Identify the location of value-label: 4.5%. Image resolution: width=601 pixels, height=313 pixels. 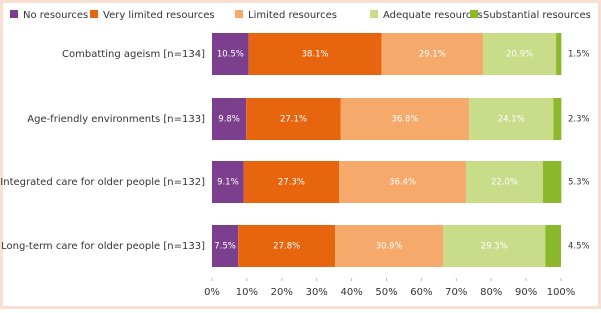
(579, 247).